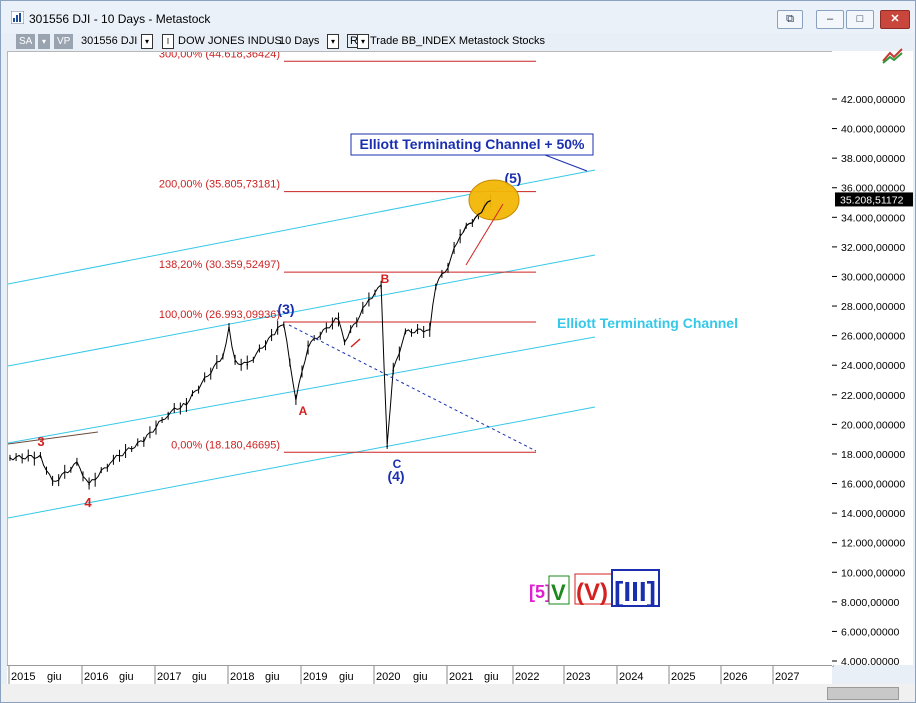  What do you see at coordinates (303, 411) in the screenshot?
I see `wave-a-label: A` at bounding box center [303, 411].